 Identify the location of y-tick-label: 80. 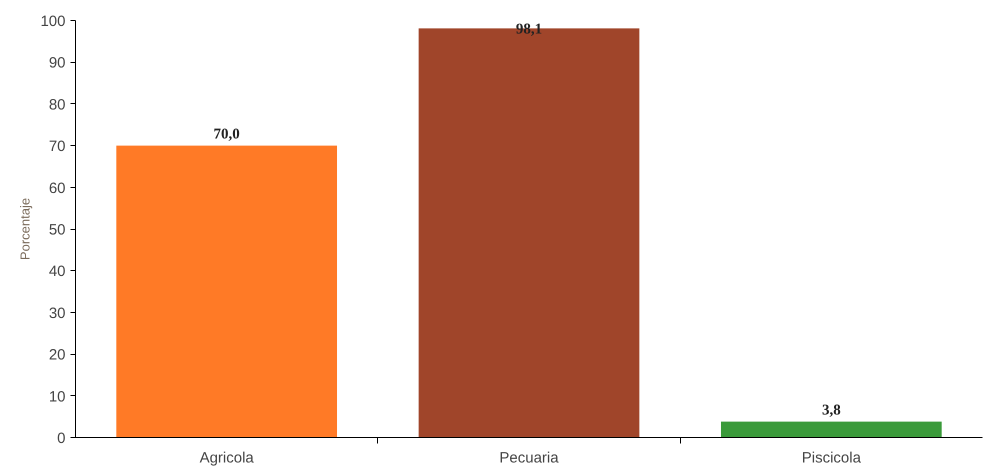
(57, 105).